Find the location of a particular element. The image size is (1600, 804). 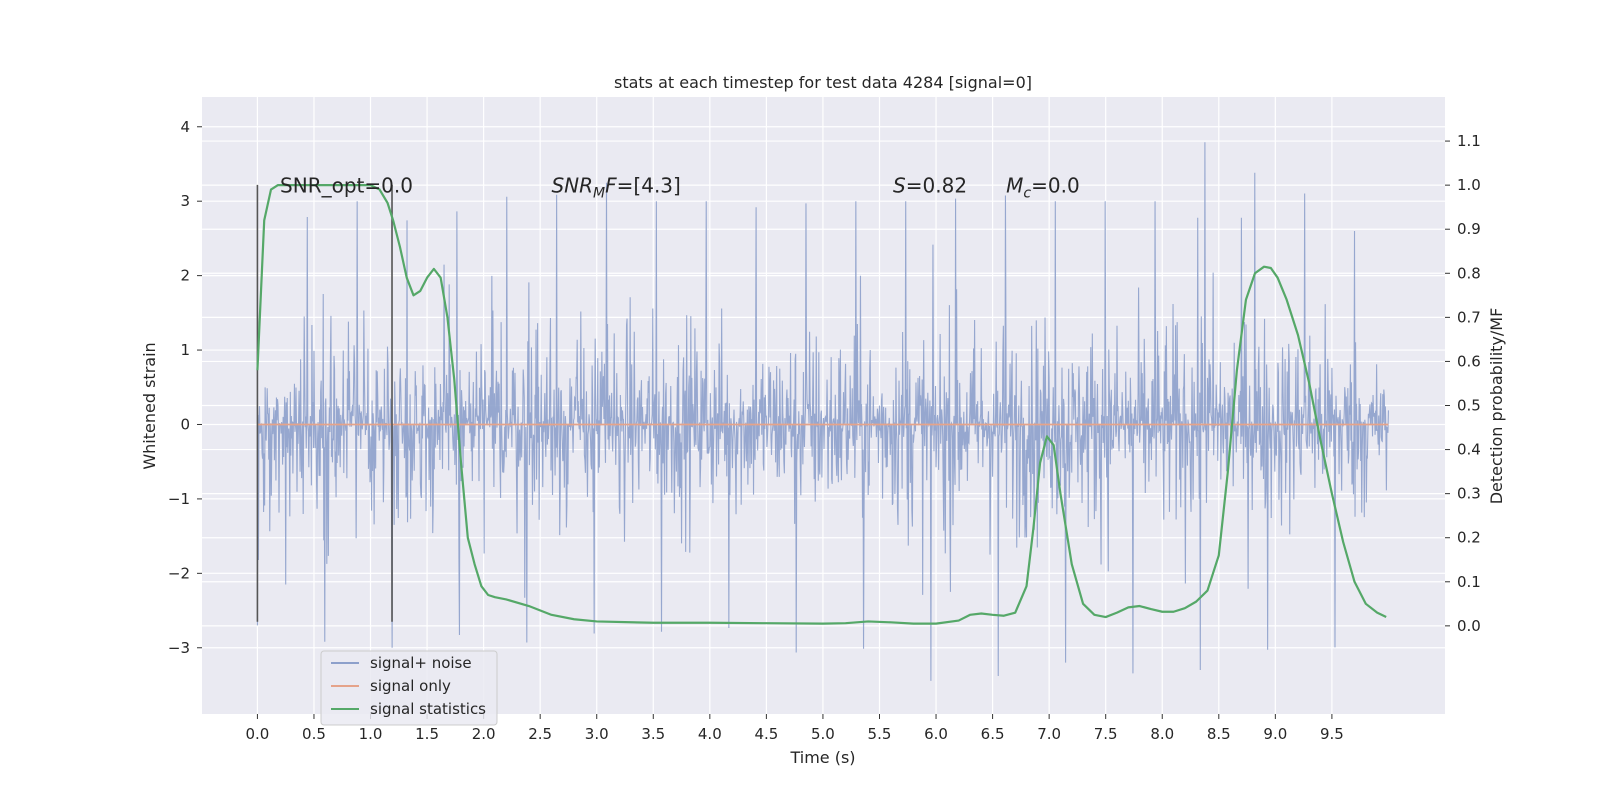

y-tick-label: −1 is located at coordinates (179, 499).